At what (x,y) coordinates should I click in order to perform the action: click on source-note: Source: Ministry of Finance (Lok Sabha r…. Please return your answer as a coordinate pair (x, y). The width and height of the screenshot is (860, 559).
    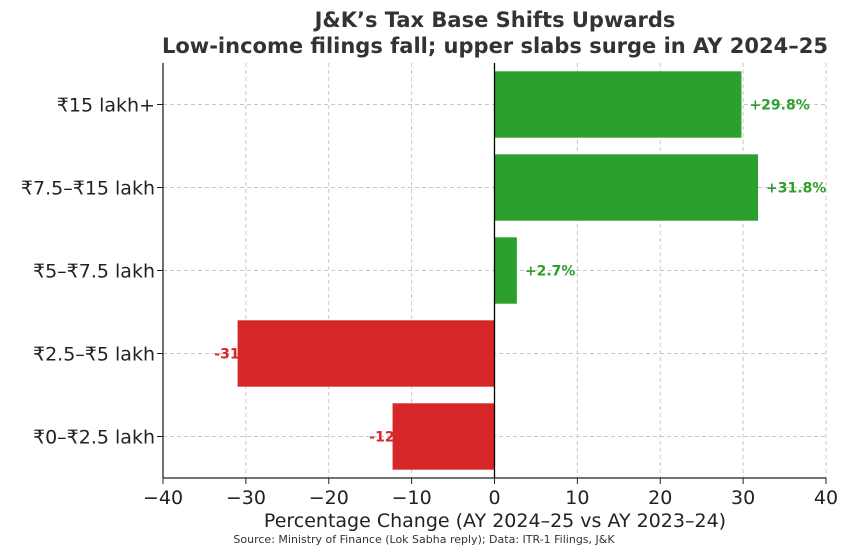
    Looking at the image, I should click on (424, 539).